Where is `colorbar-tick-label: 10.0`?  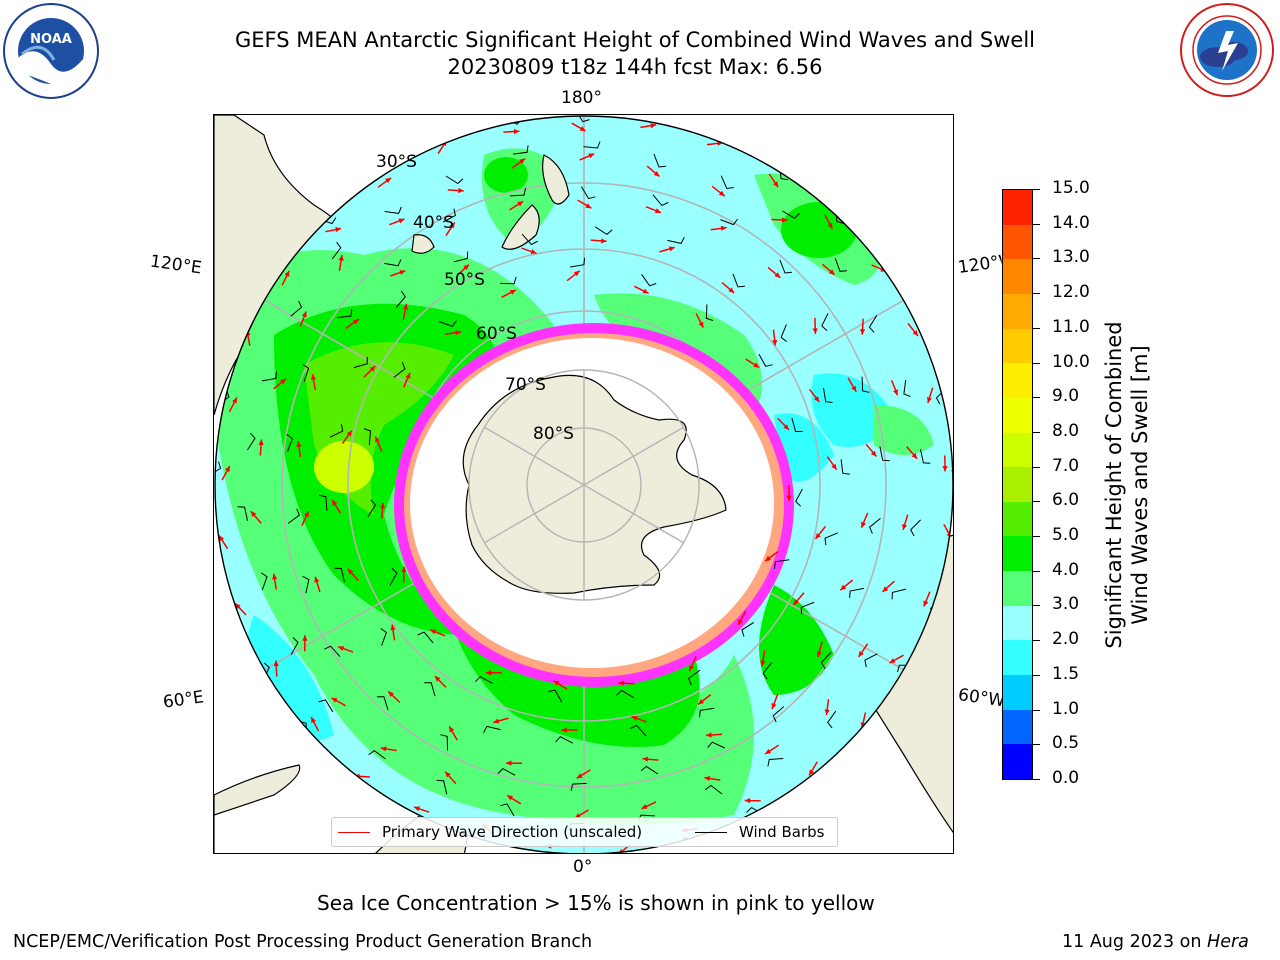
colorbar-tick-label: 10.0 is located at coordinates (1071, 361).